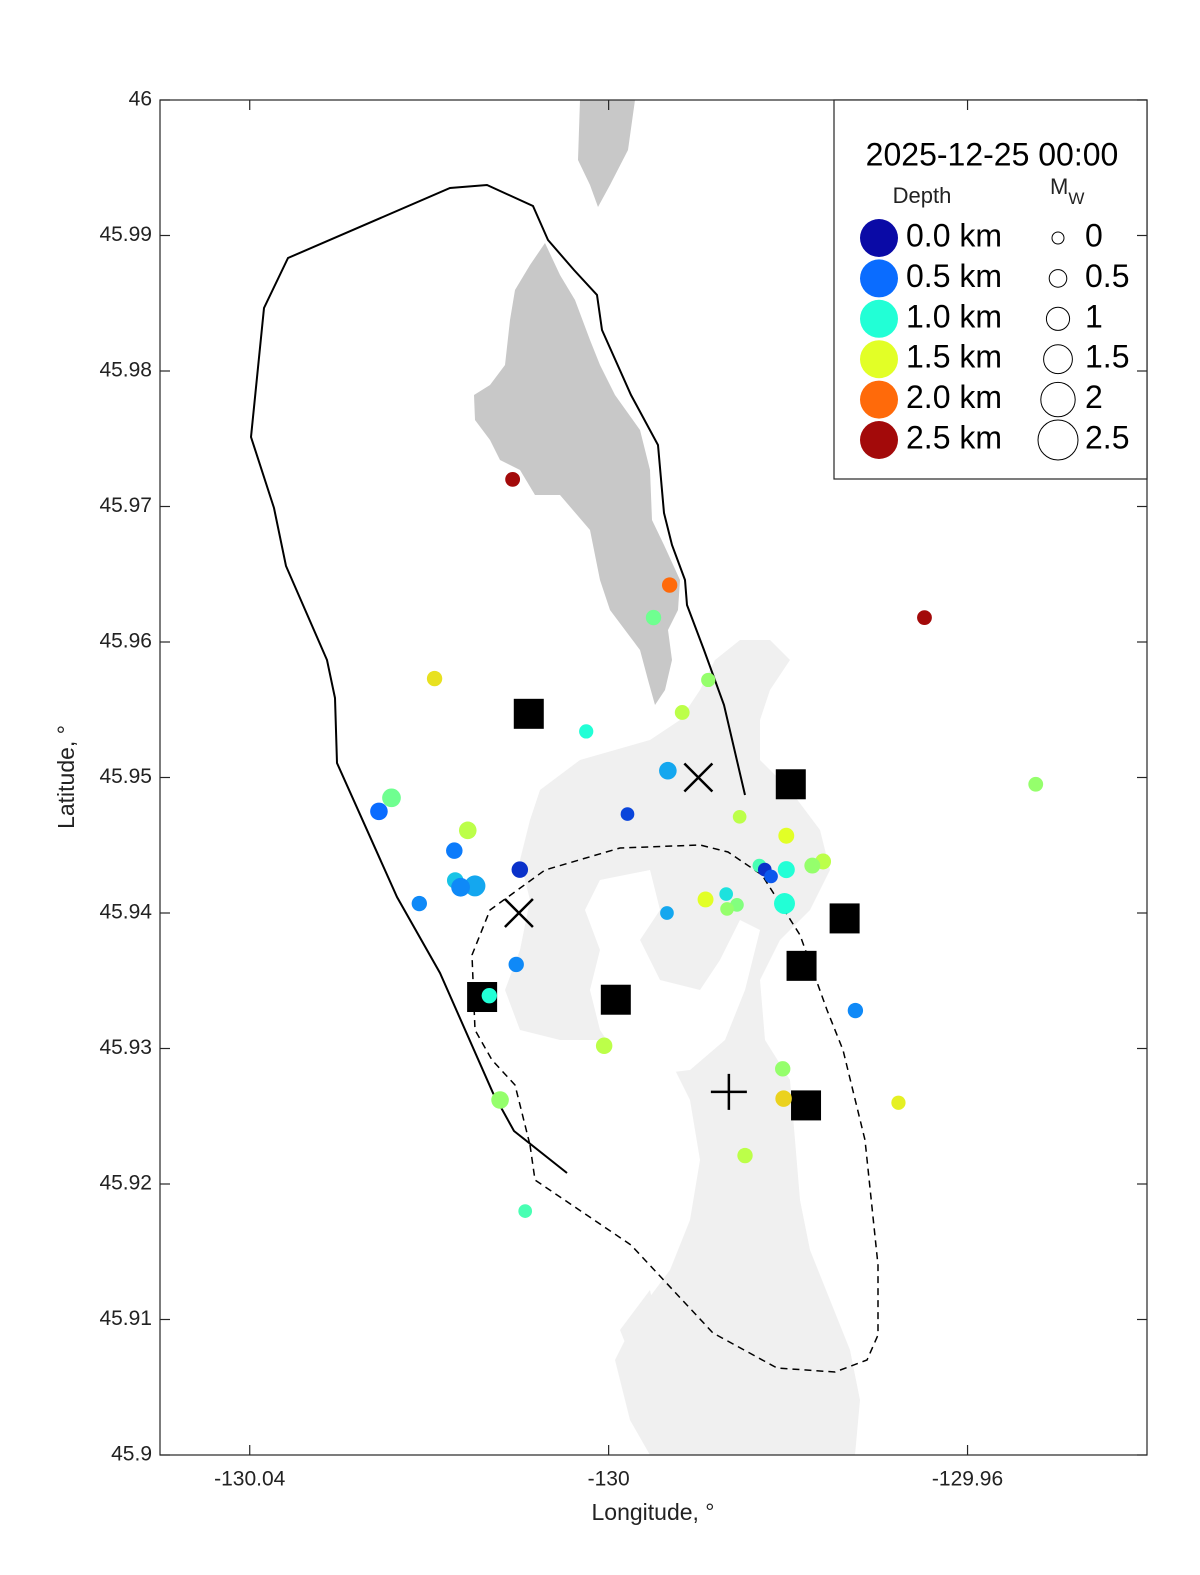 The image size is (1200, 1575). What do you see at coordinates (922, 195) in the screenshot?
I see `depth-legend-title: Depth` at bounding box center [922, 195].